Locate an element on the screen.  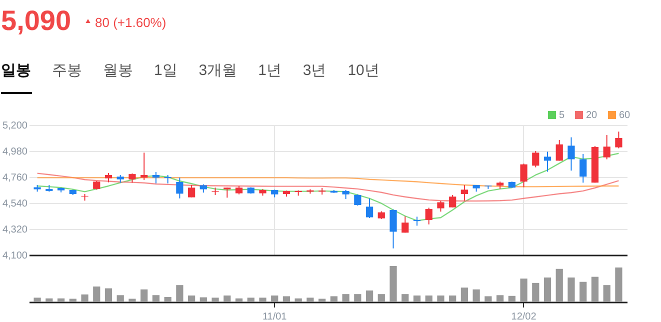
text: 3년 is located at coordinates (314, 70).